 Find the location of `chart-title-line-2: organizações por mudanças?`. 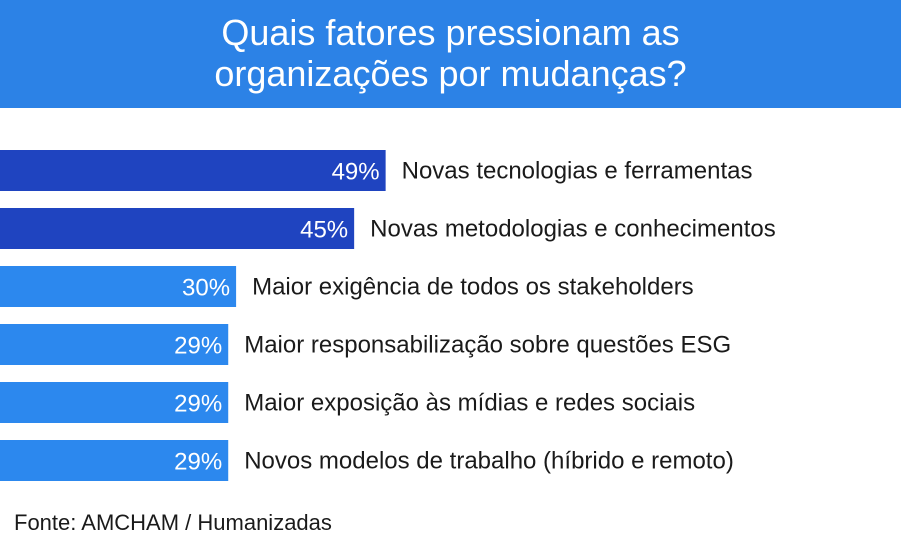

chart-title-line-2: organizações por mudanças? is located at coordinates (450, 73).